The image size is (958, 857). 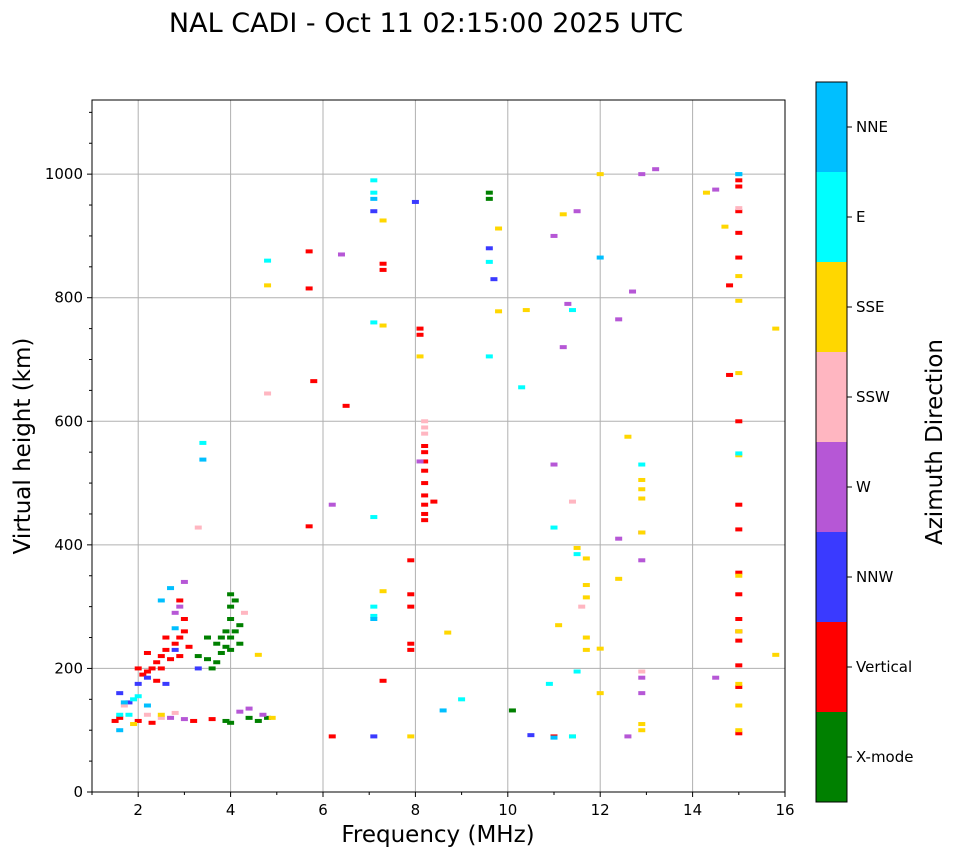 I want to click on x-tick-label: 10, so click(x=507, y=810).